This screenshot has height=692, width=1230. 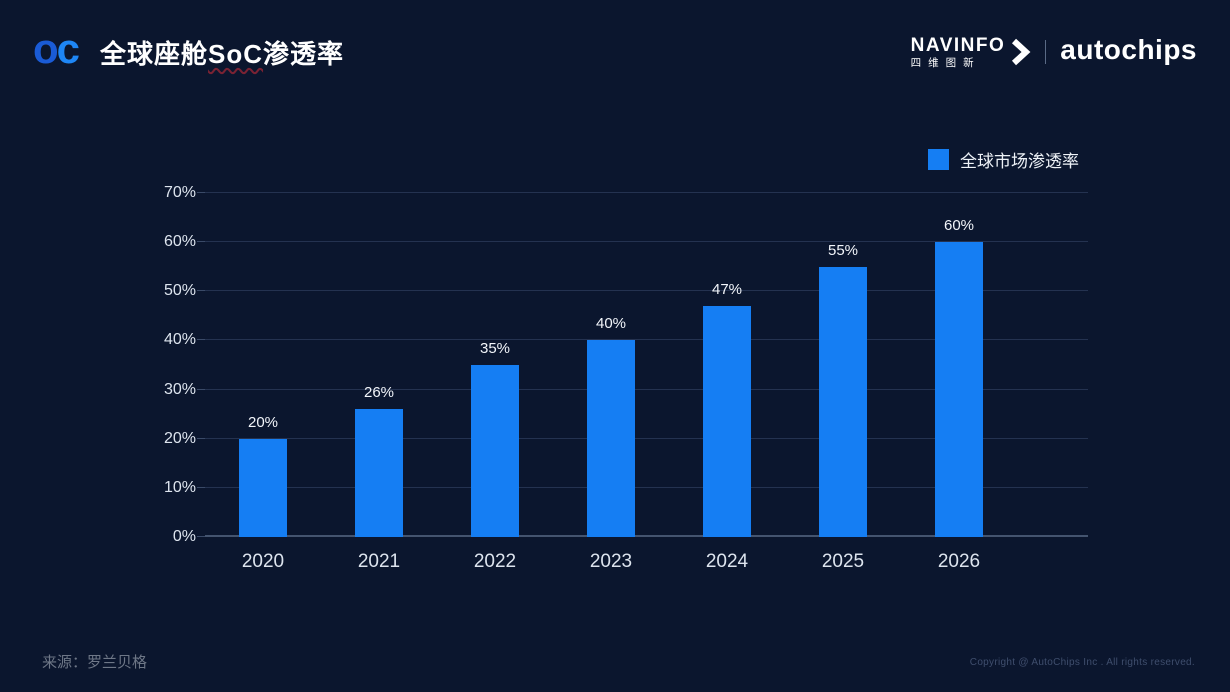 I want to click on x-axis-tick-label: 2025, so click(x=843, y=561).